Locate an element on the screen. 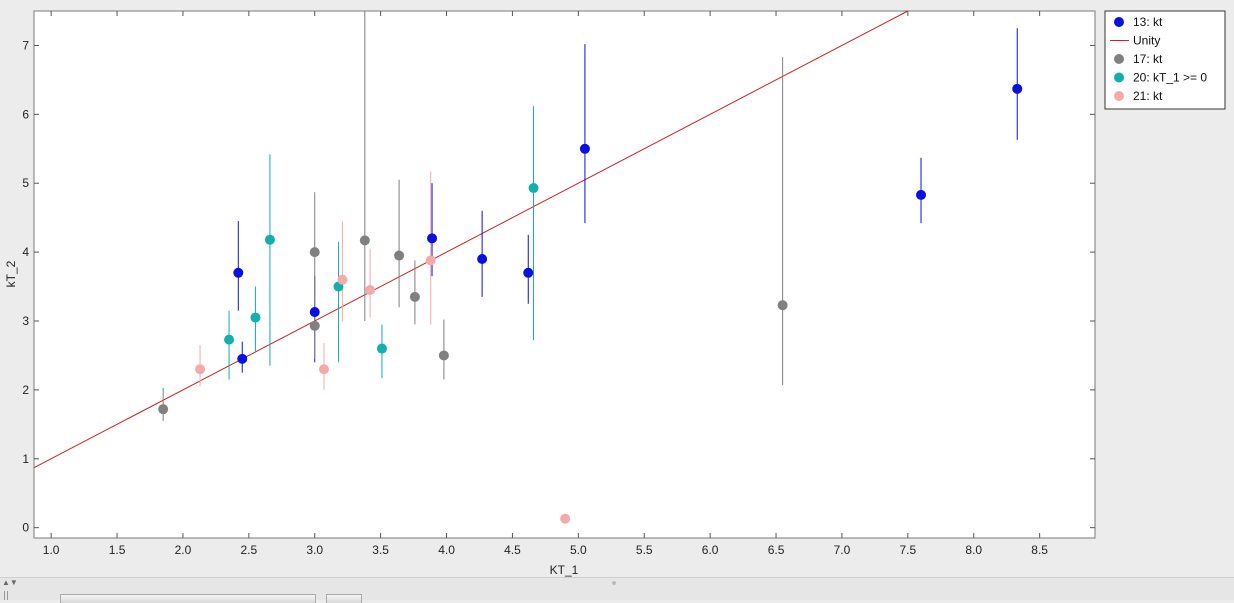  x-tick-label: 3.0 is located at coordinates (314, 550).